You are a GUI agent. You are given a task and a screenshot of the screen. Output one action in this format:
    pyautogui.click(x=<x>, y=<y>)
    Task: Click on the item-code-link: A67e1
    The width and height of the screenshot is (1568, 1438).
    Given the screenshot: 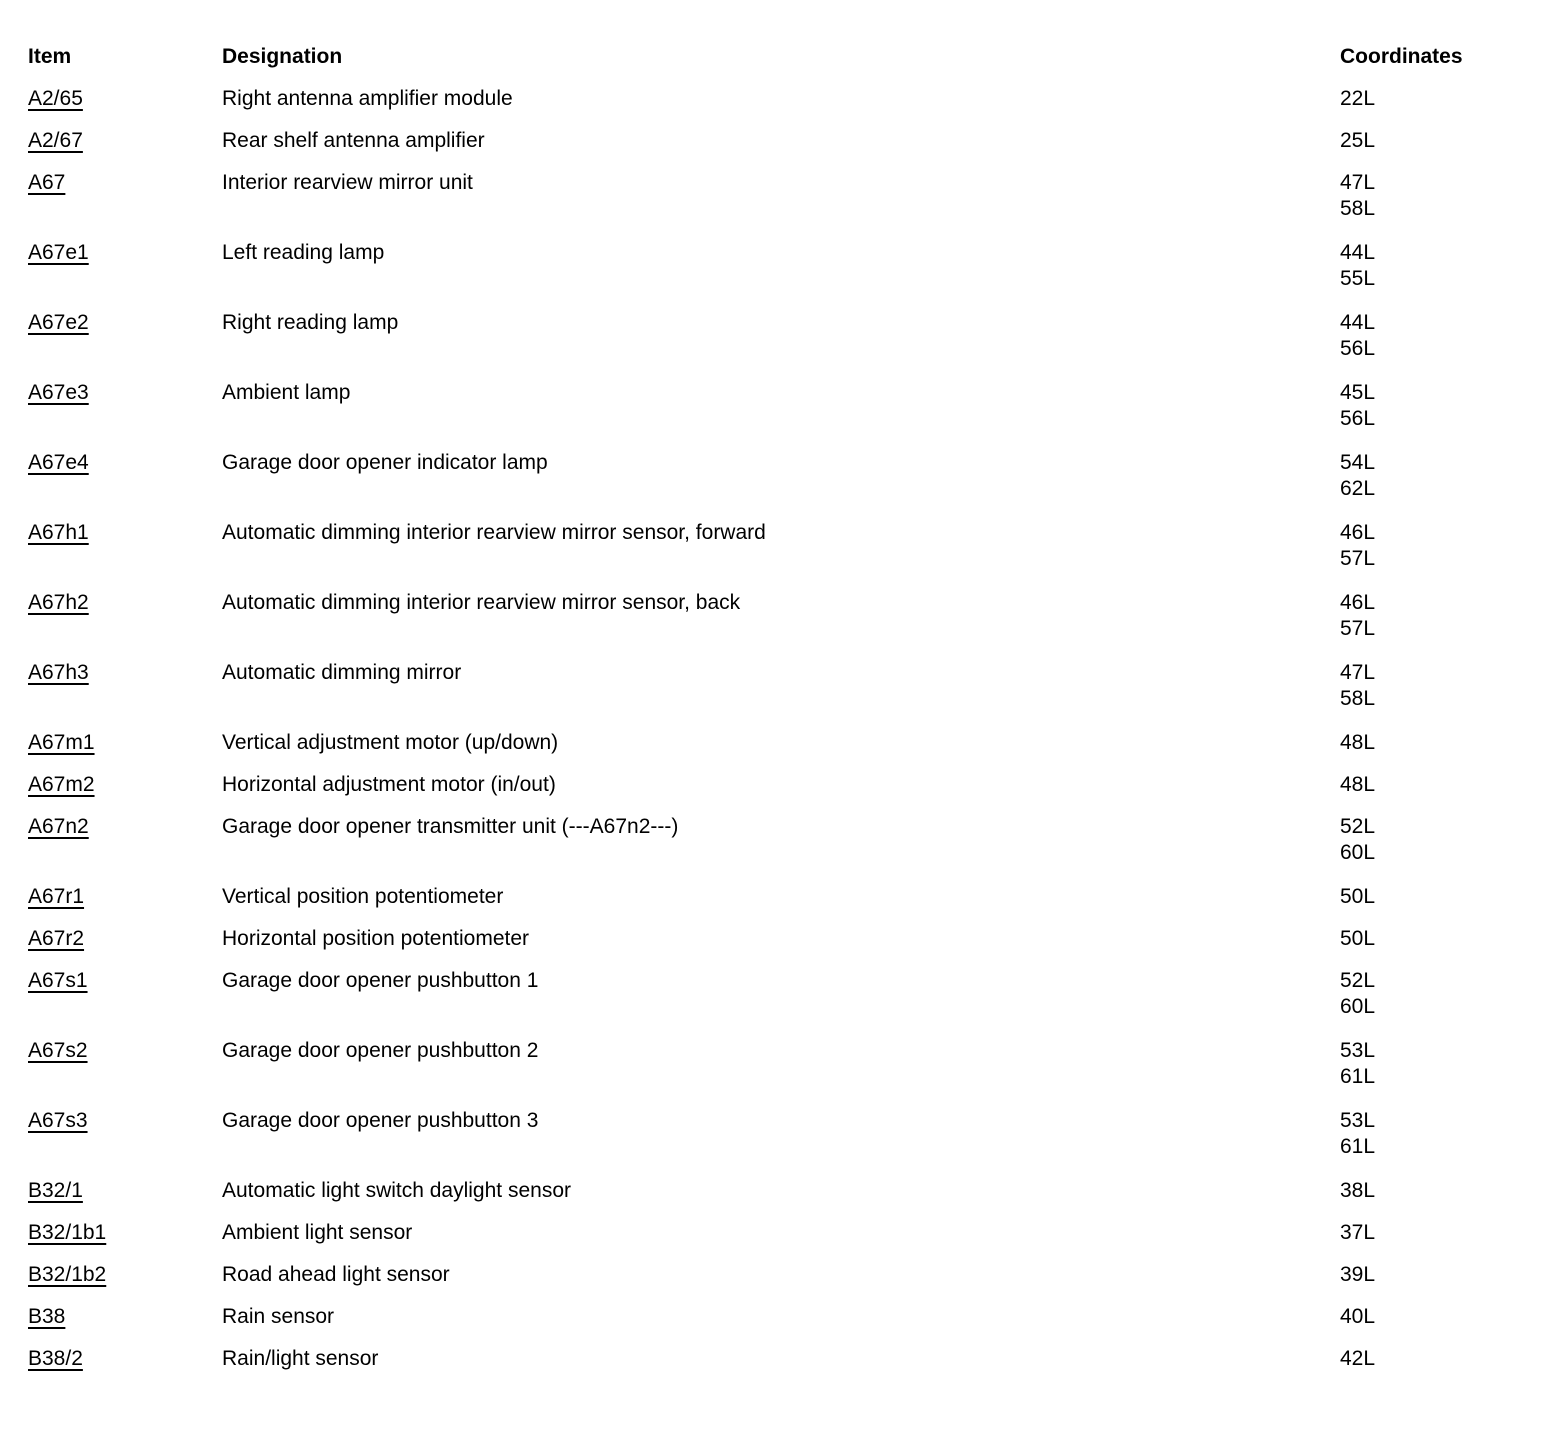 What is the action you would take?
    pyautogui.click(x=58, y=252)
    